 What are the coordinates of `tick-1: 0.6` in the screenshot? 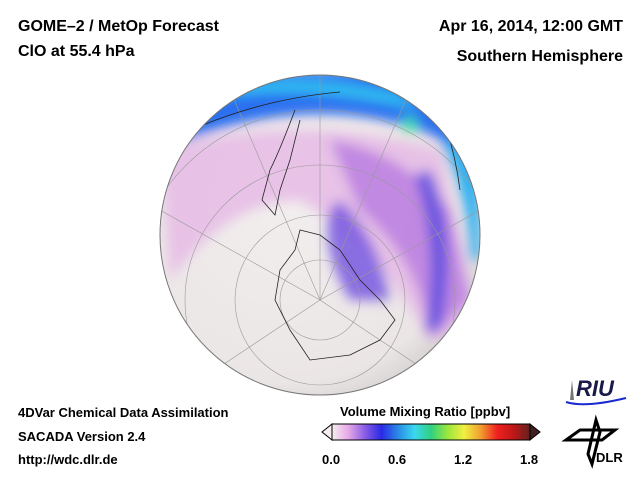 It's located at (397, 459).